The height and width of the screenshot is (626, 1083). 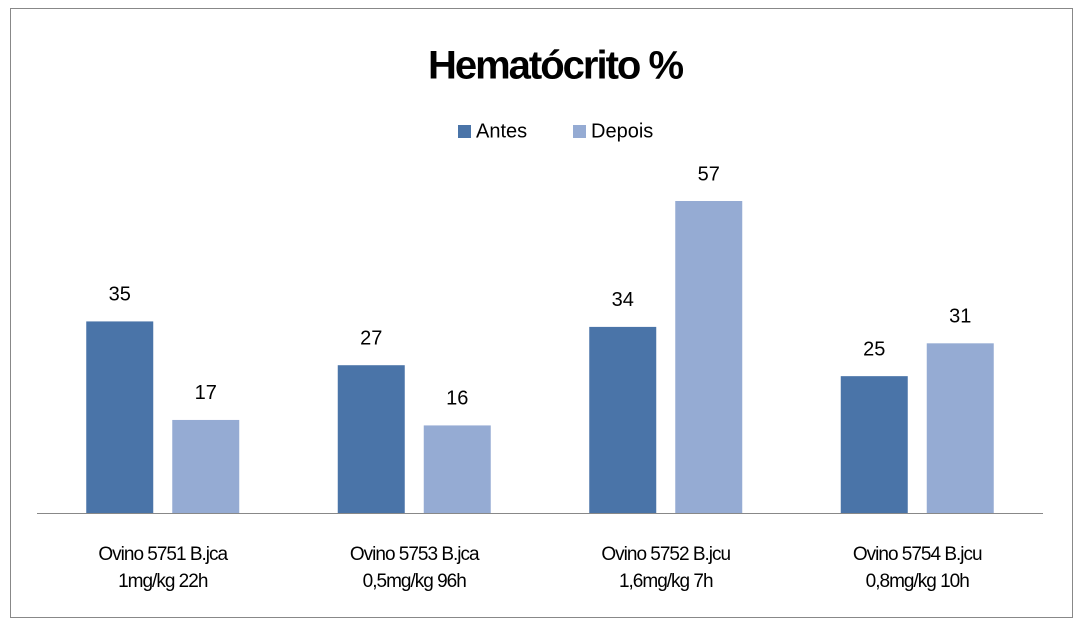 I want to click on x-tick-label: 1,6mg/kg 7h, so click(x=666, y=581).